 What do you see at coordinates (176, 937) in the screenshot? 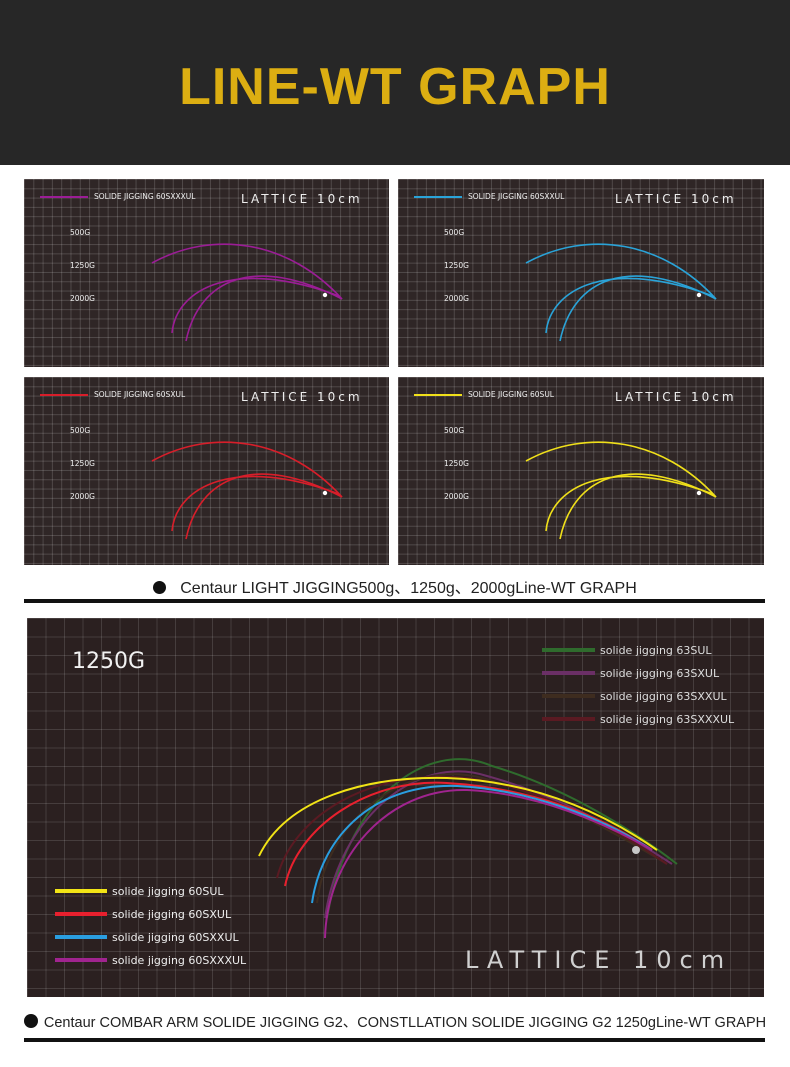
I see `legend-label: solide jigging 60SXXUL` at bounding box center [176, 937].